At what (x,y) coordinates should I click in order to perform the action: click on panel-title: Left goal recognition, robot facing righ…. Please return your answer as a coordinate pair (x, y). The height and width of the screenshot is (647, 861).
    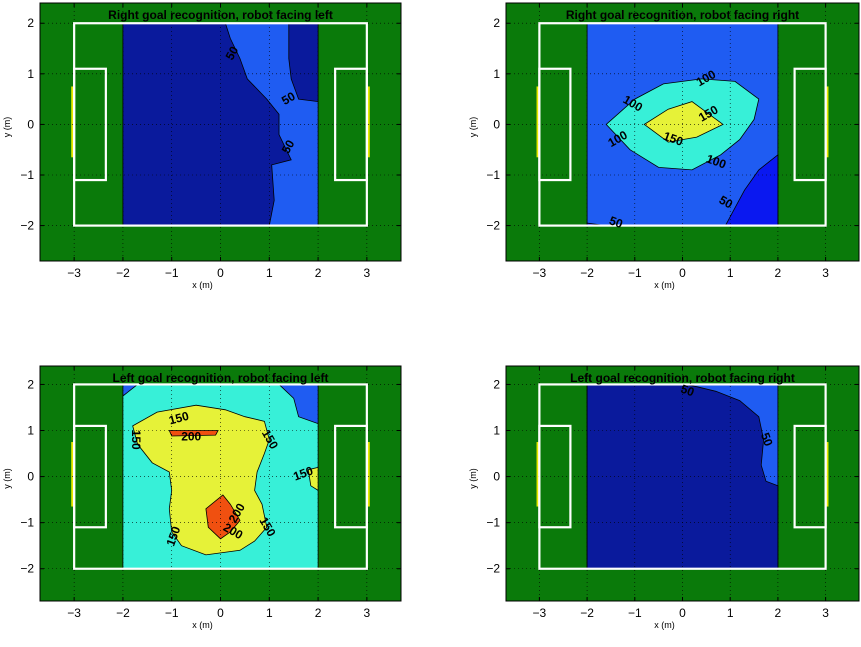
    Looking at the image, I should click on (682, 378).